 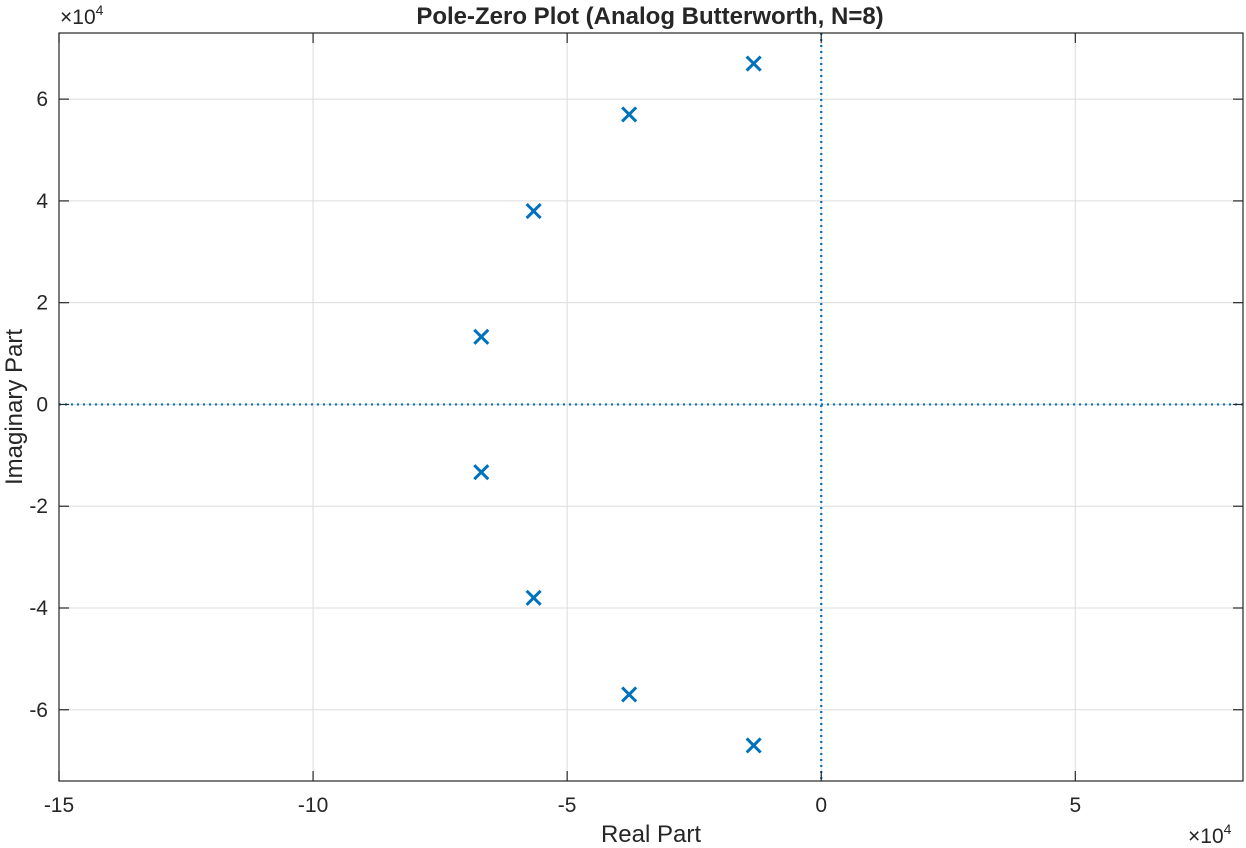 I want to click on y-tick-labels: -6 -4 -2 0 2 4 6, so click(x=38, y=405).